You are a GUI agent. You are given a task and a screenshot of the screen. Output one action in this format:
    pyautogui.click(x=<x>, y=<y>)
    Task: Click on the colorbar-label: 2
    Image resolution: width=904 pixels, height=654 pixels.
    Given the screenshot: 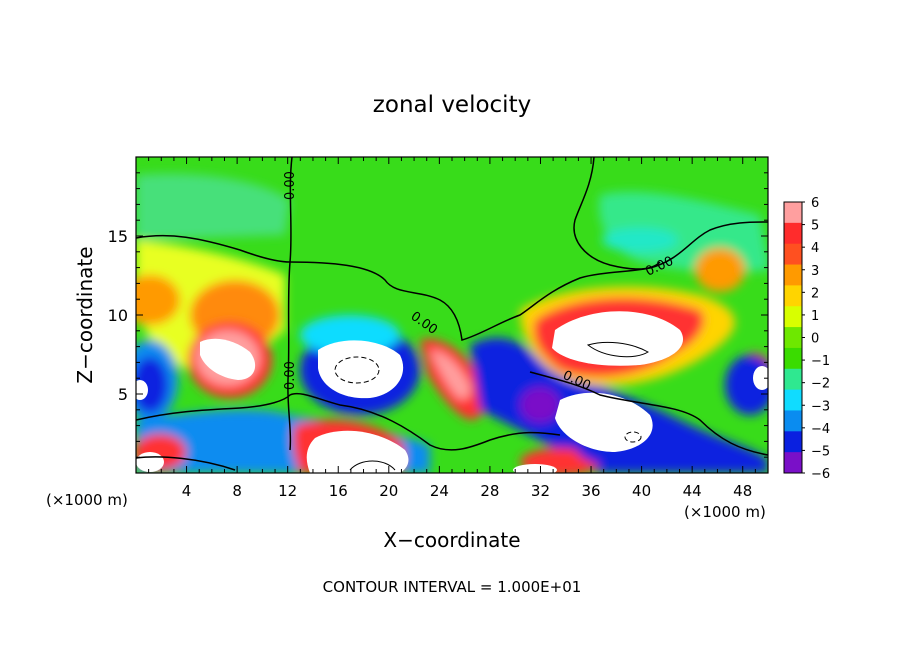 What is the action you would take?
    pyautogui.click(x=815, y=293)
    